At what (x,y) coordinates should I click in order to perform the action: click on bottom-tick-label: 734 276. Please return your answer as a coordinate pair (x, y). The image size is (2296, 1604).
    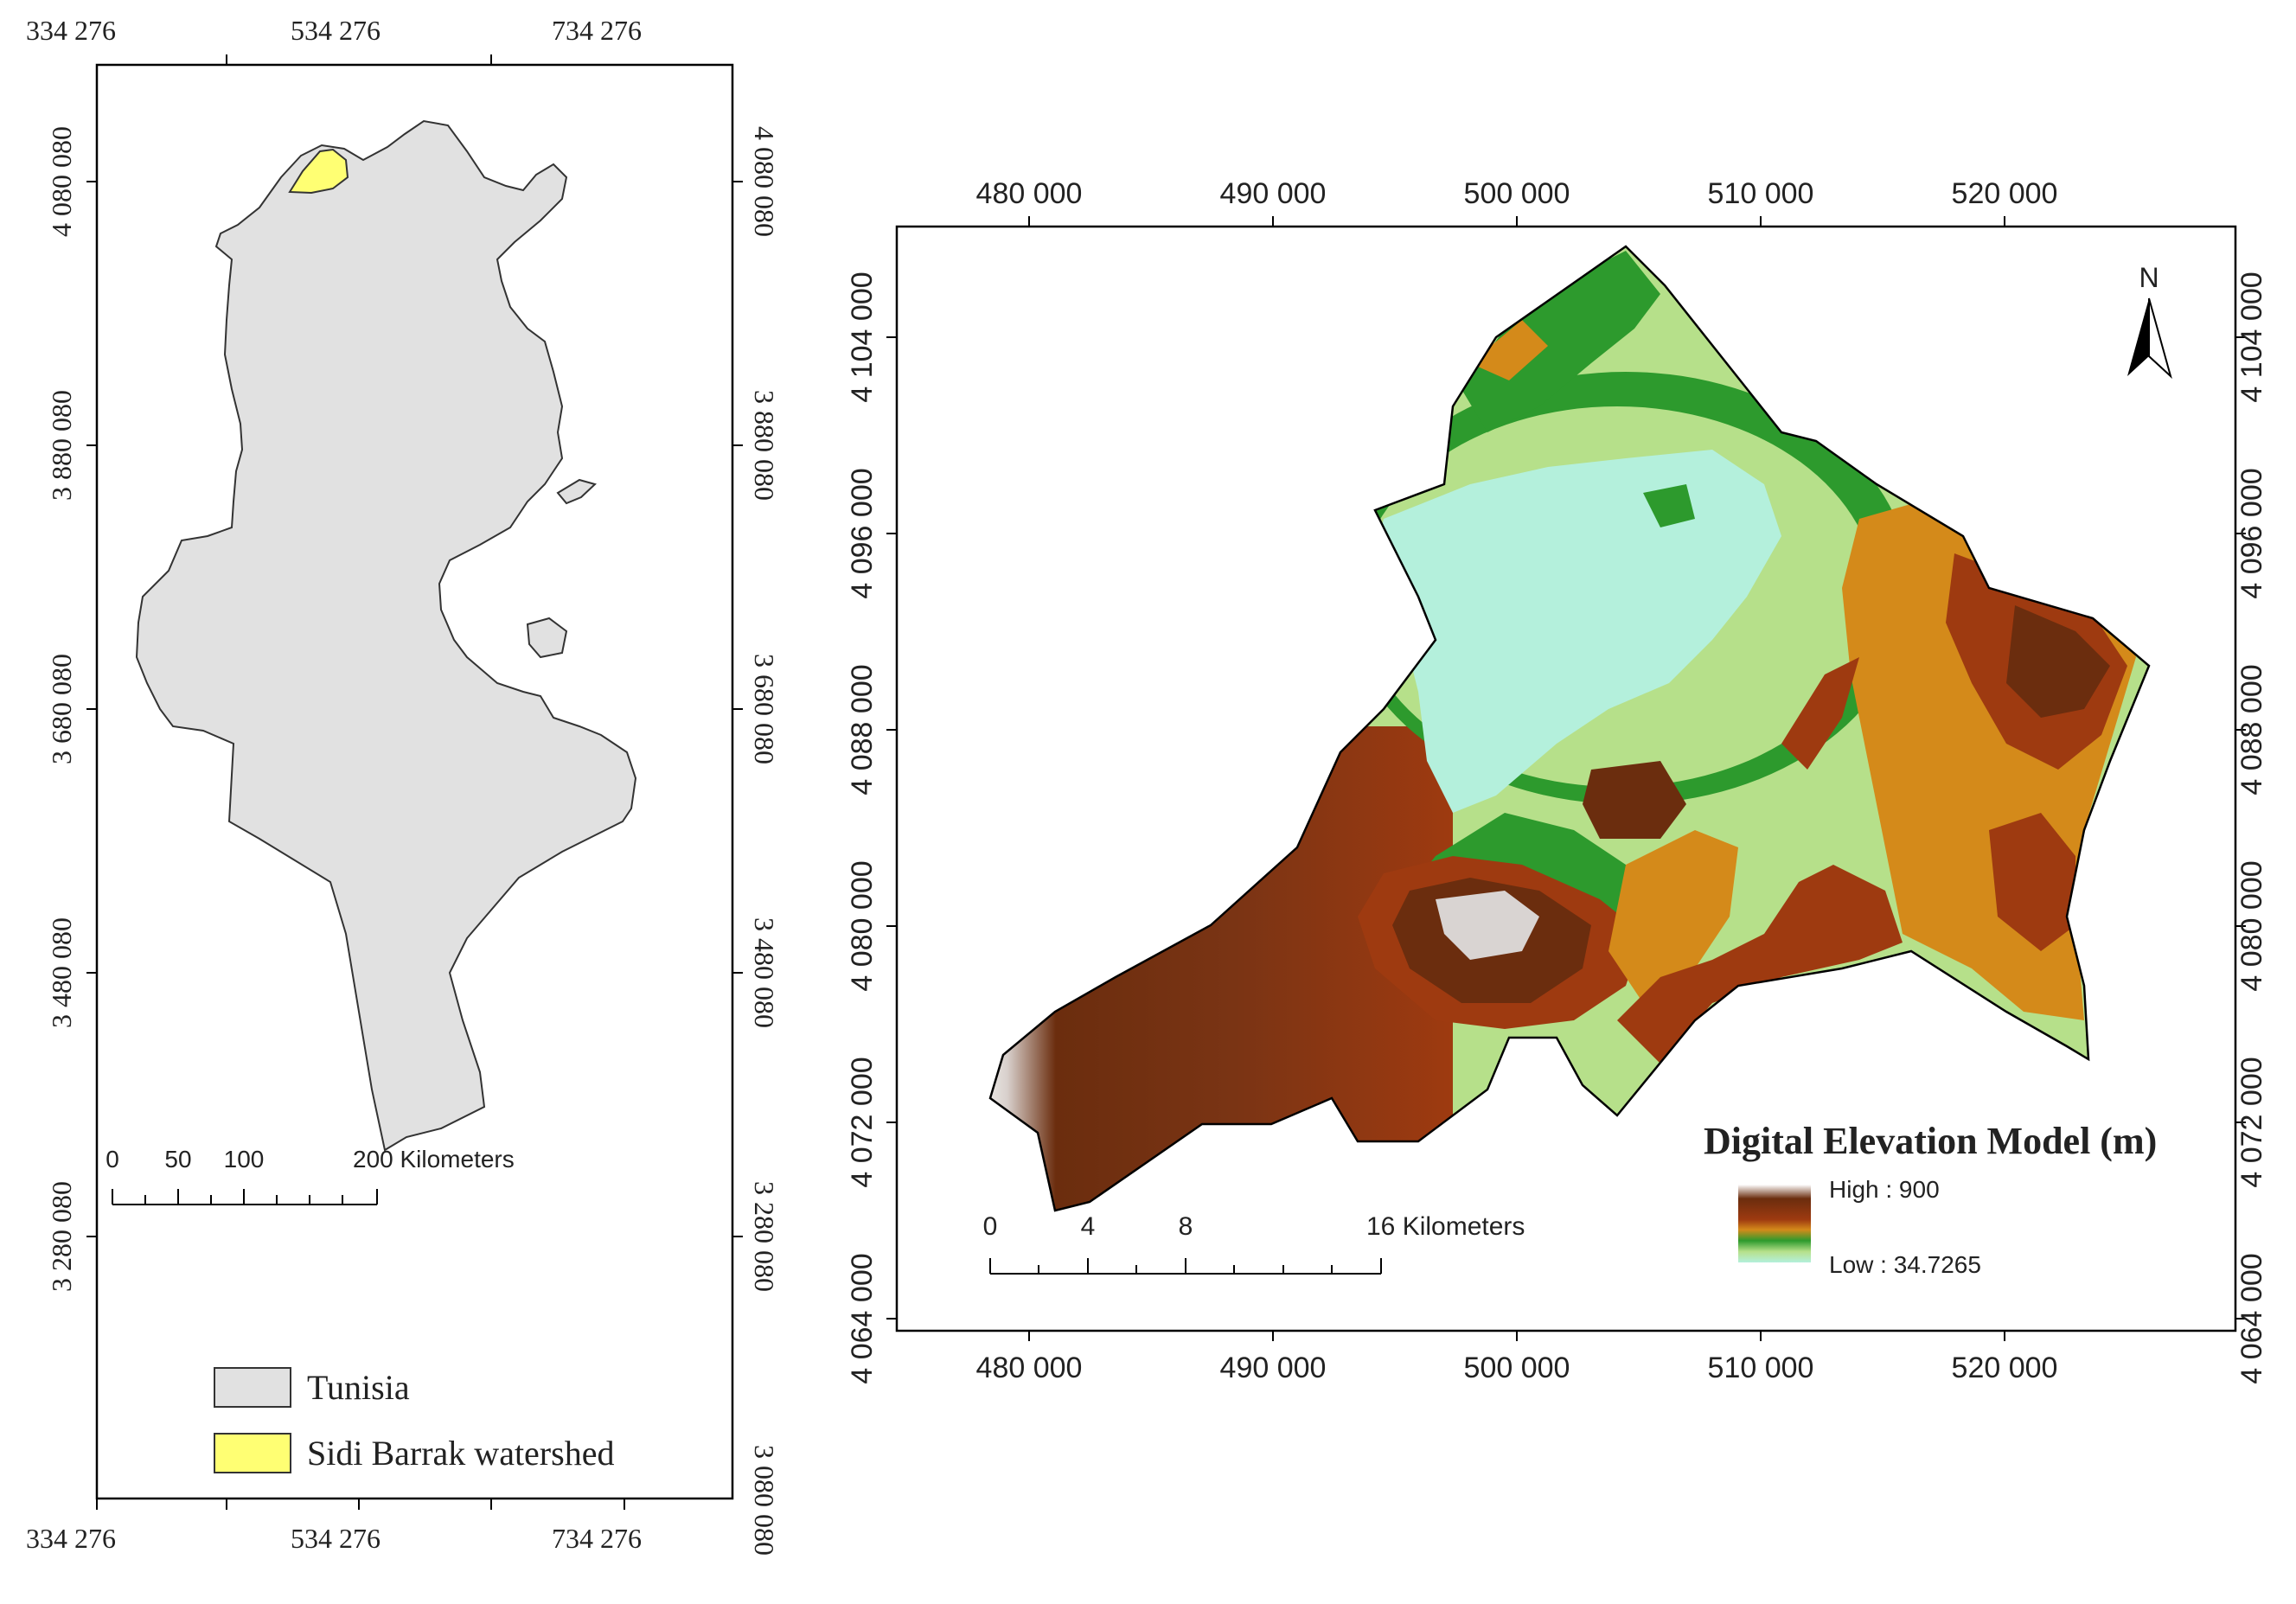
    Looking at the image, I should click on (597, 1538).